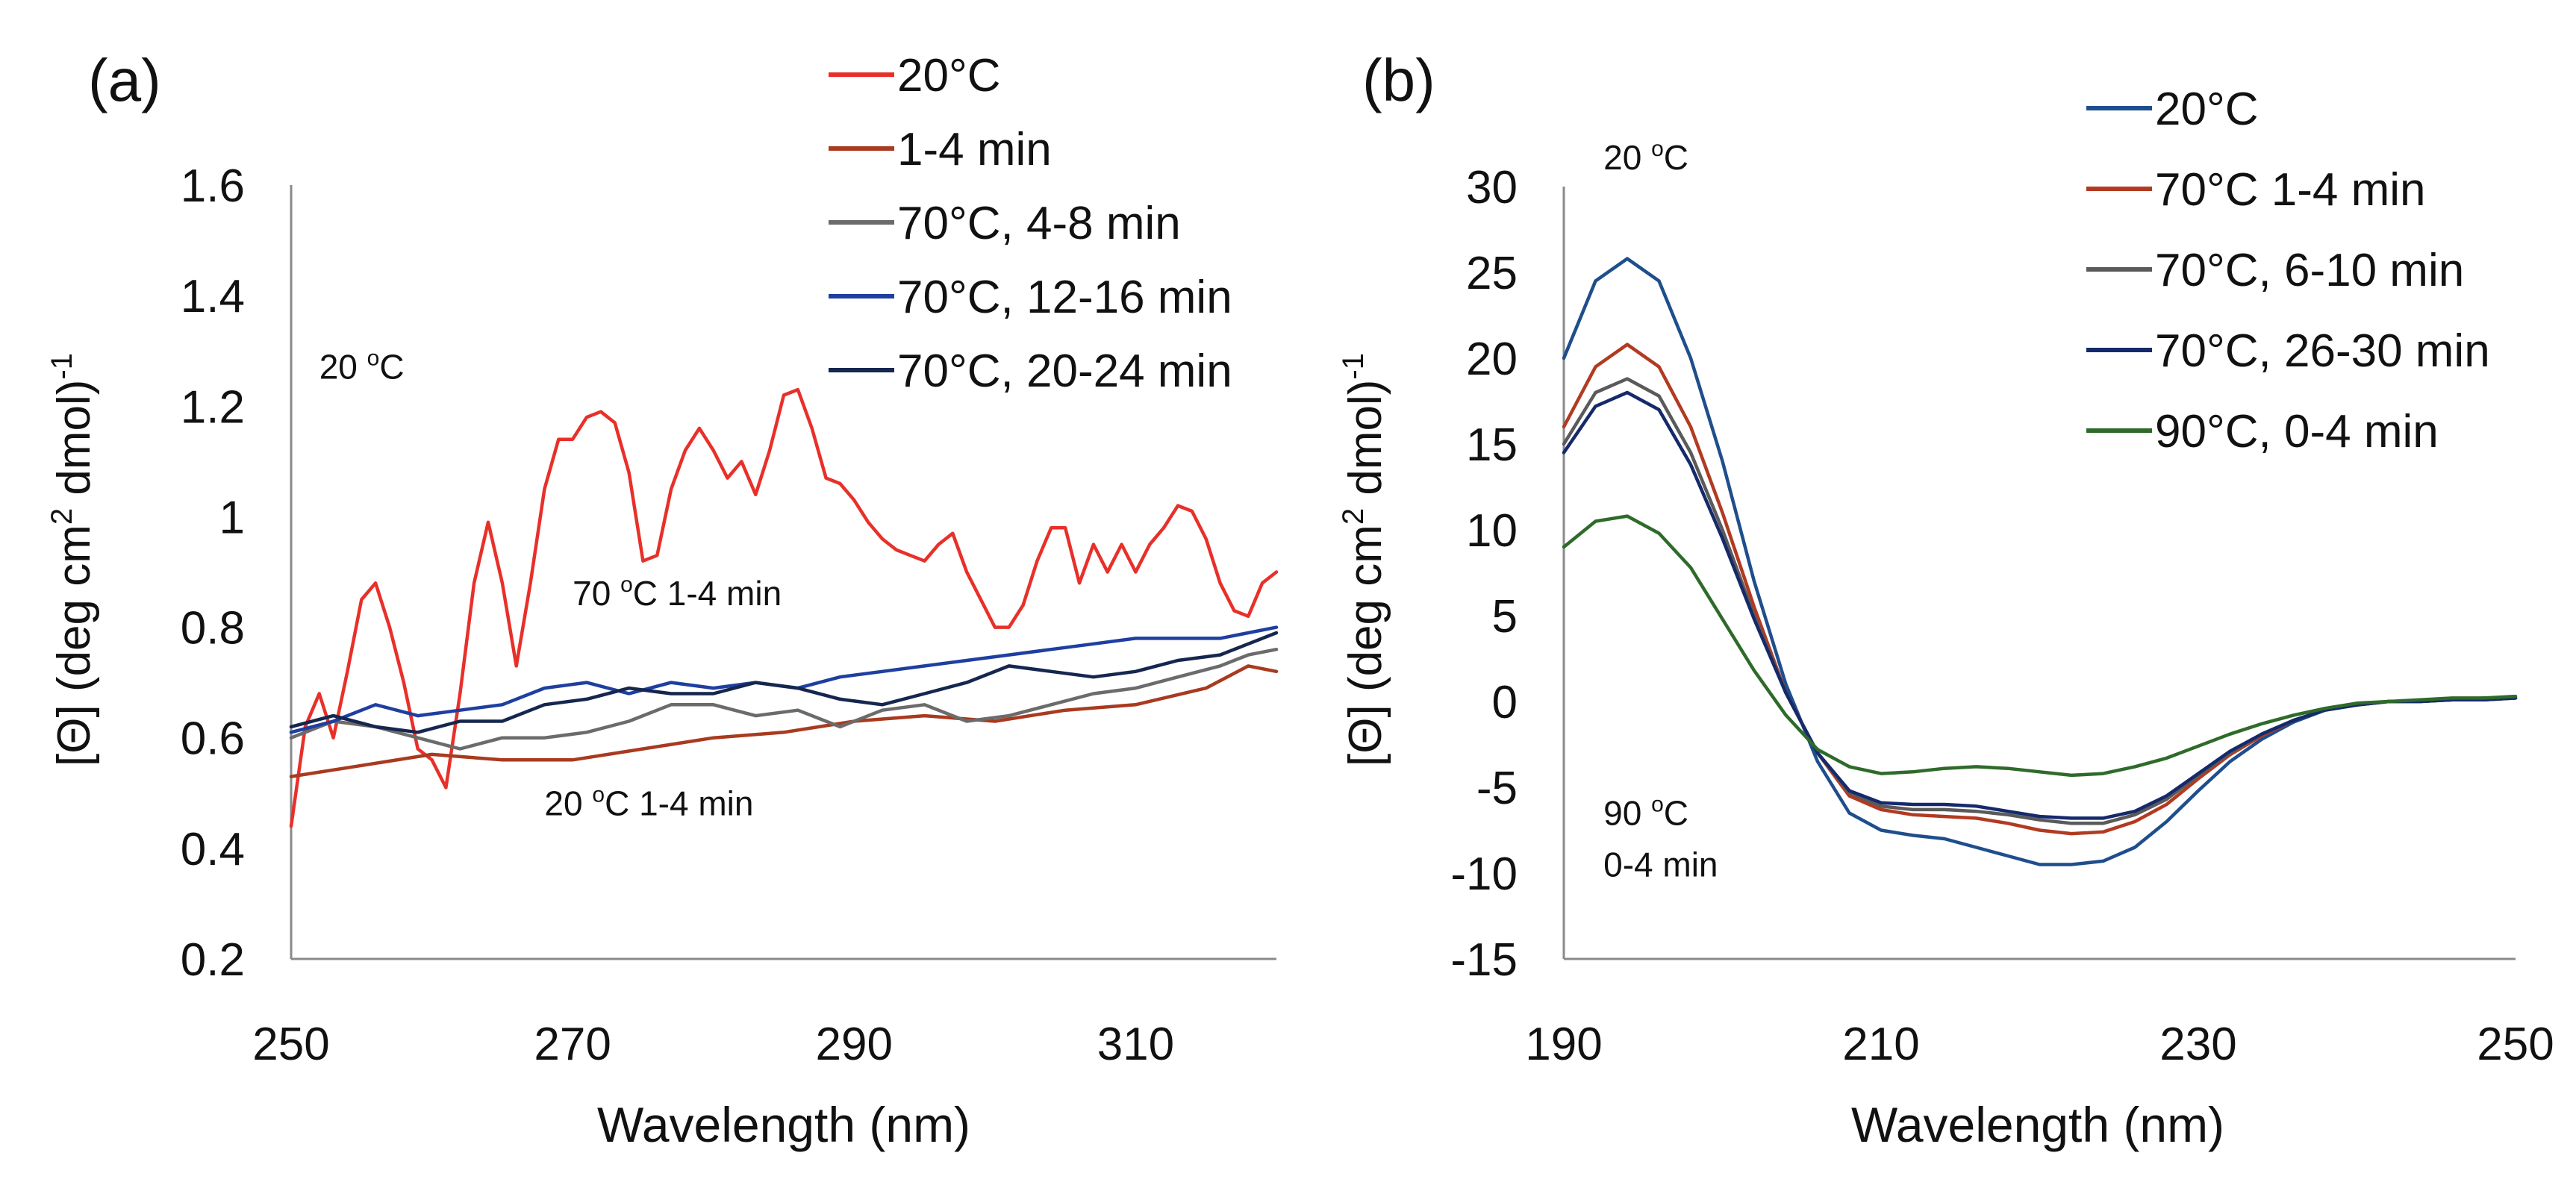  I want to click on panel-a-x-axis-title: Wavelength (nm), so click(783, 1124).